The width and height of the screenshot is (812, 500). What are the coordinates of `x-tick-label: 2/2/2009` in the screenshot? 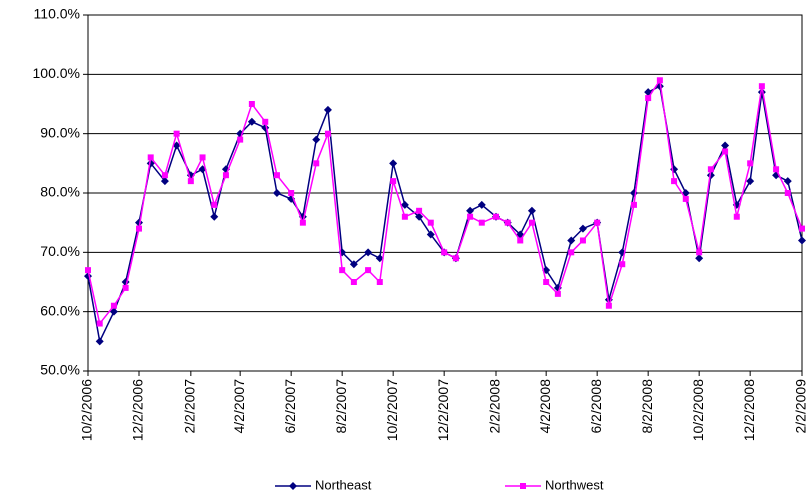 It's located at (801, 406).